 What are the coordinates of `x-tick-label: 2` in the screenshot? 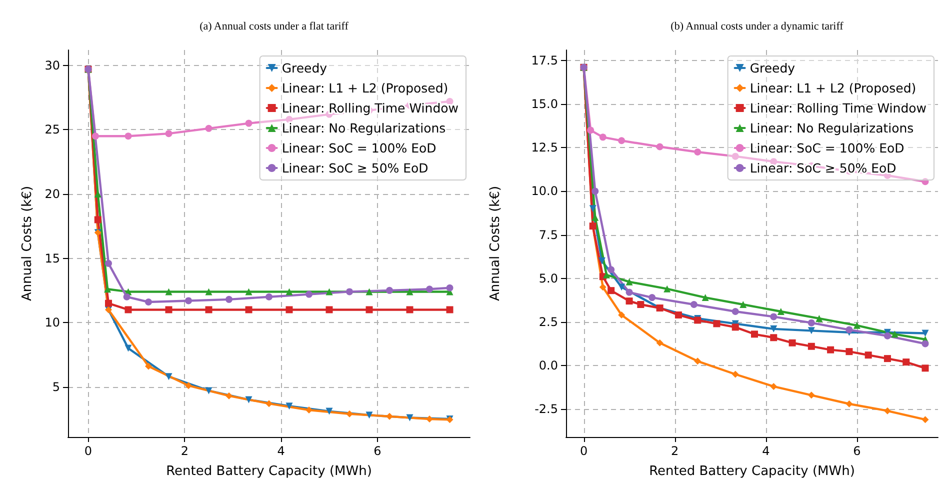 It's located at (184, 451).